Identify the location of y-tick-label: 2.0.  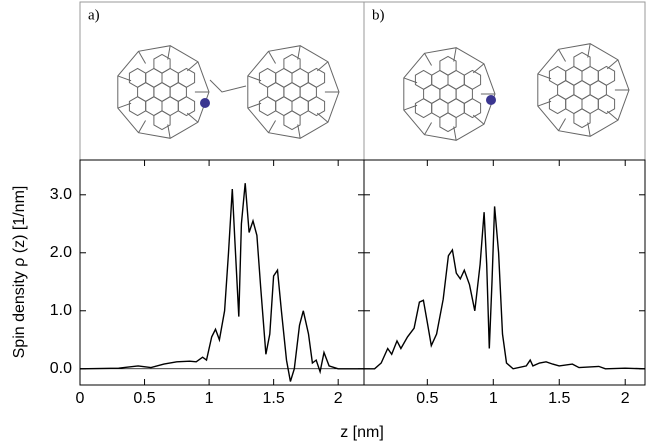
(61, 252).